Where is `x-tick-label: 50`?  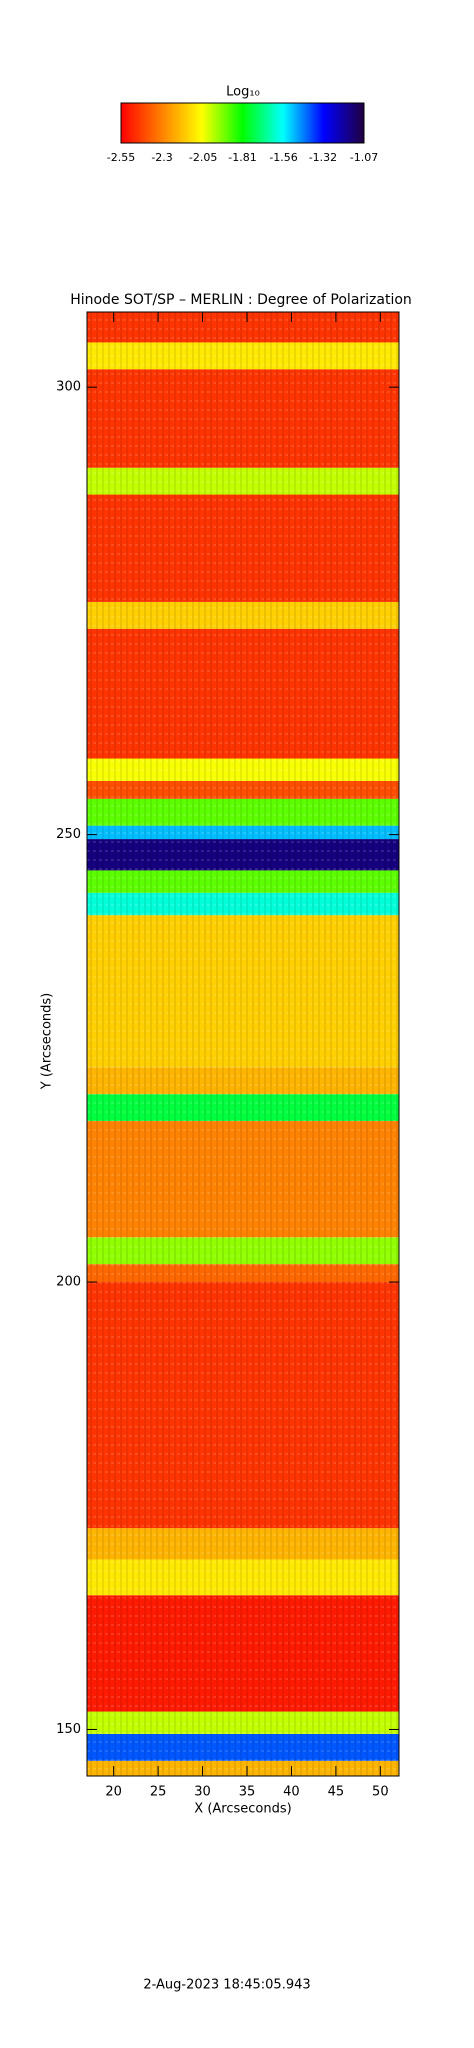 x-tick-label: 50 is located at coordinates (380, 1792).